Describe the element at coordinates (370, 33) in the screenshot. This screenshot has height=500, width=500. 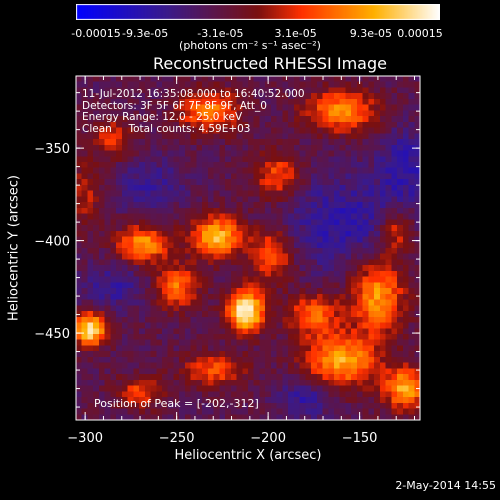
I see `colorbar-tick-label: 9.3e-05` at that location.